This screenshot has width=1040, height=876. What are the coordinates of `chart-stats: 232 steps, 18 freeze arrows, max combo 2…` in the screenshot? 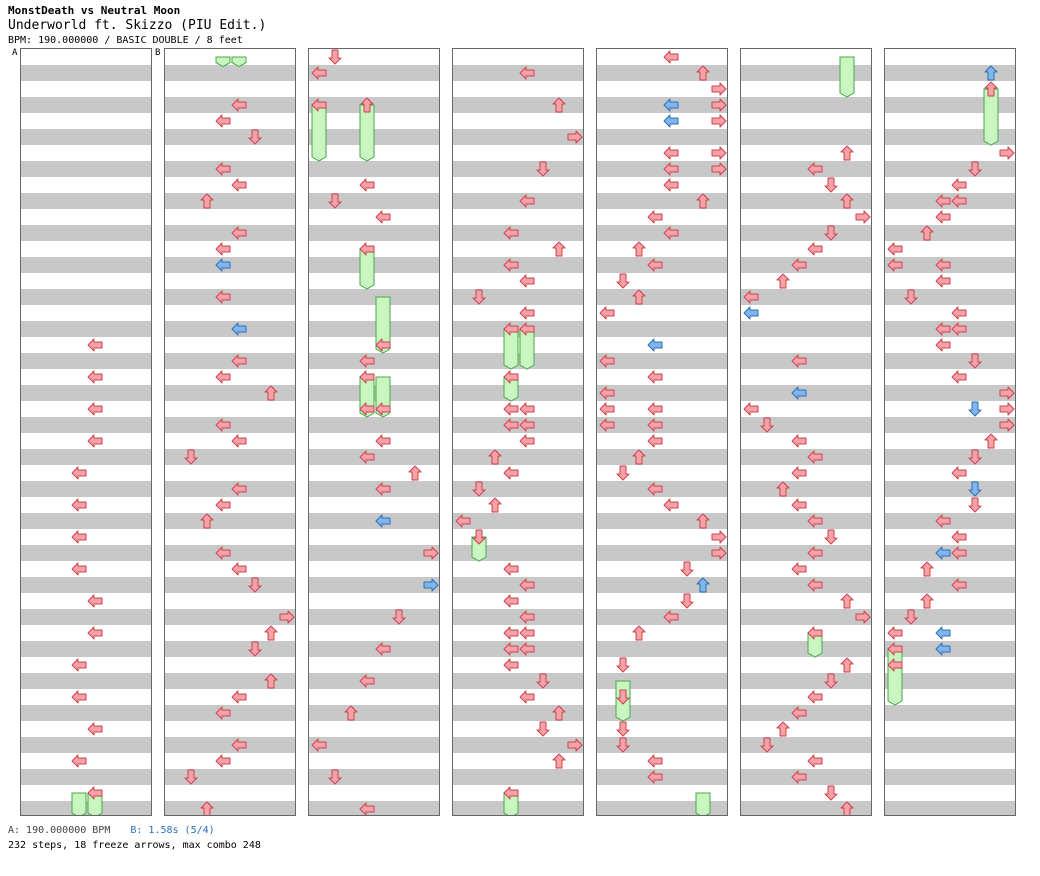 It's located at (134, 845).